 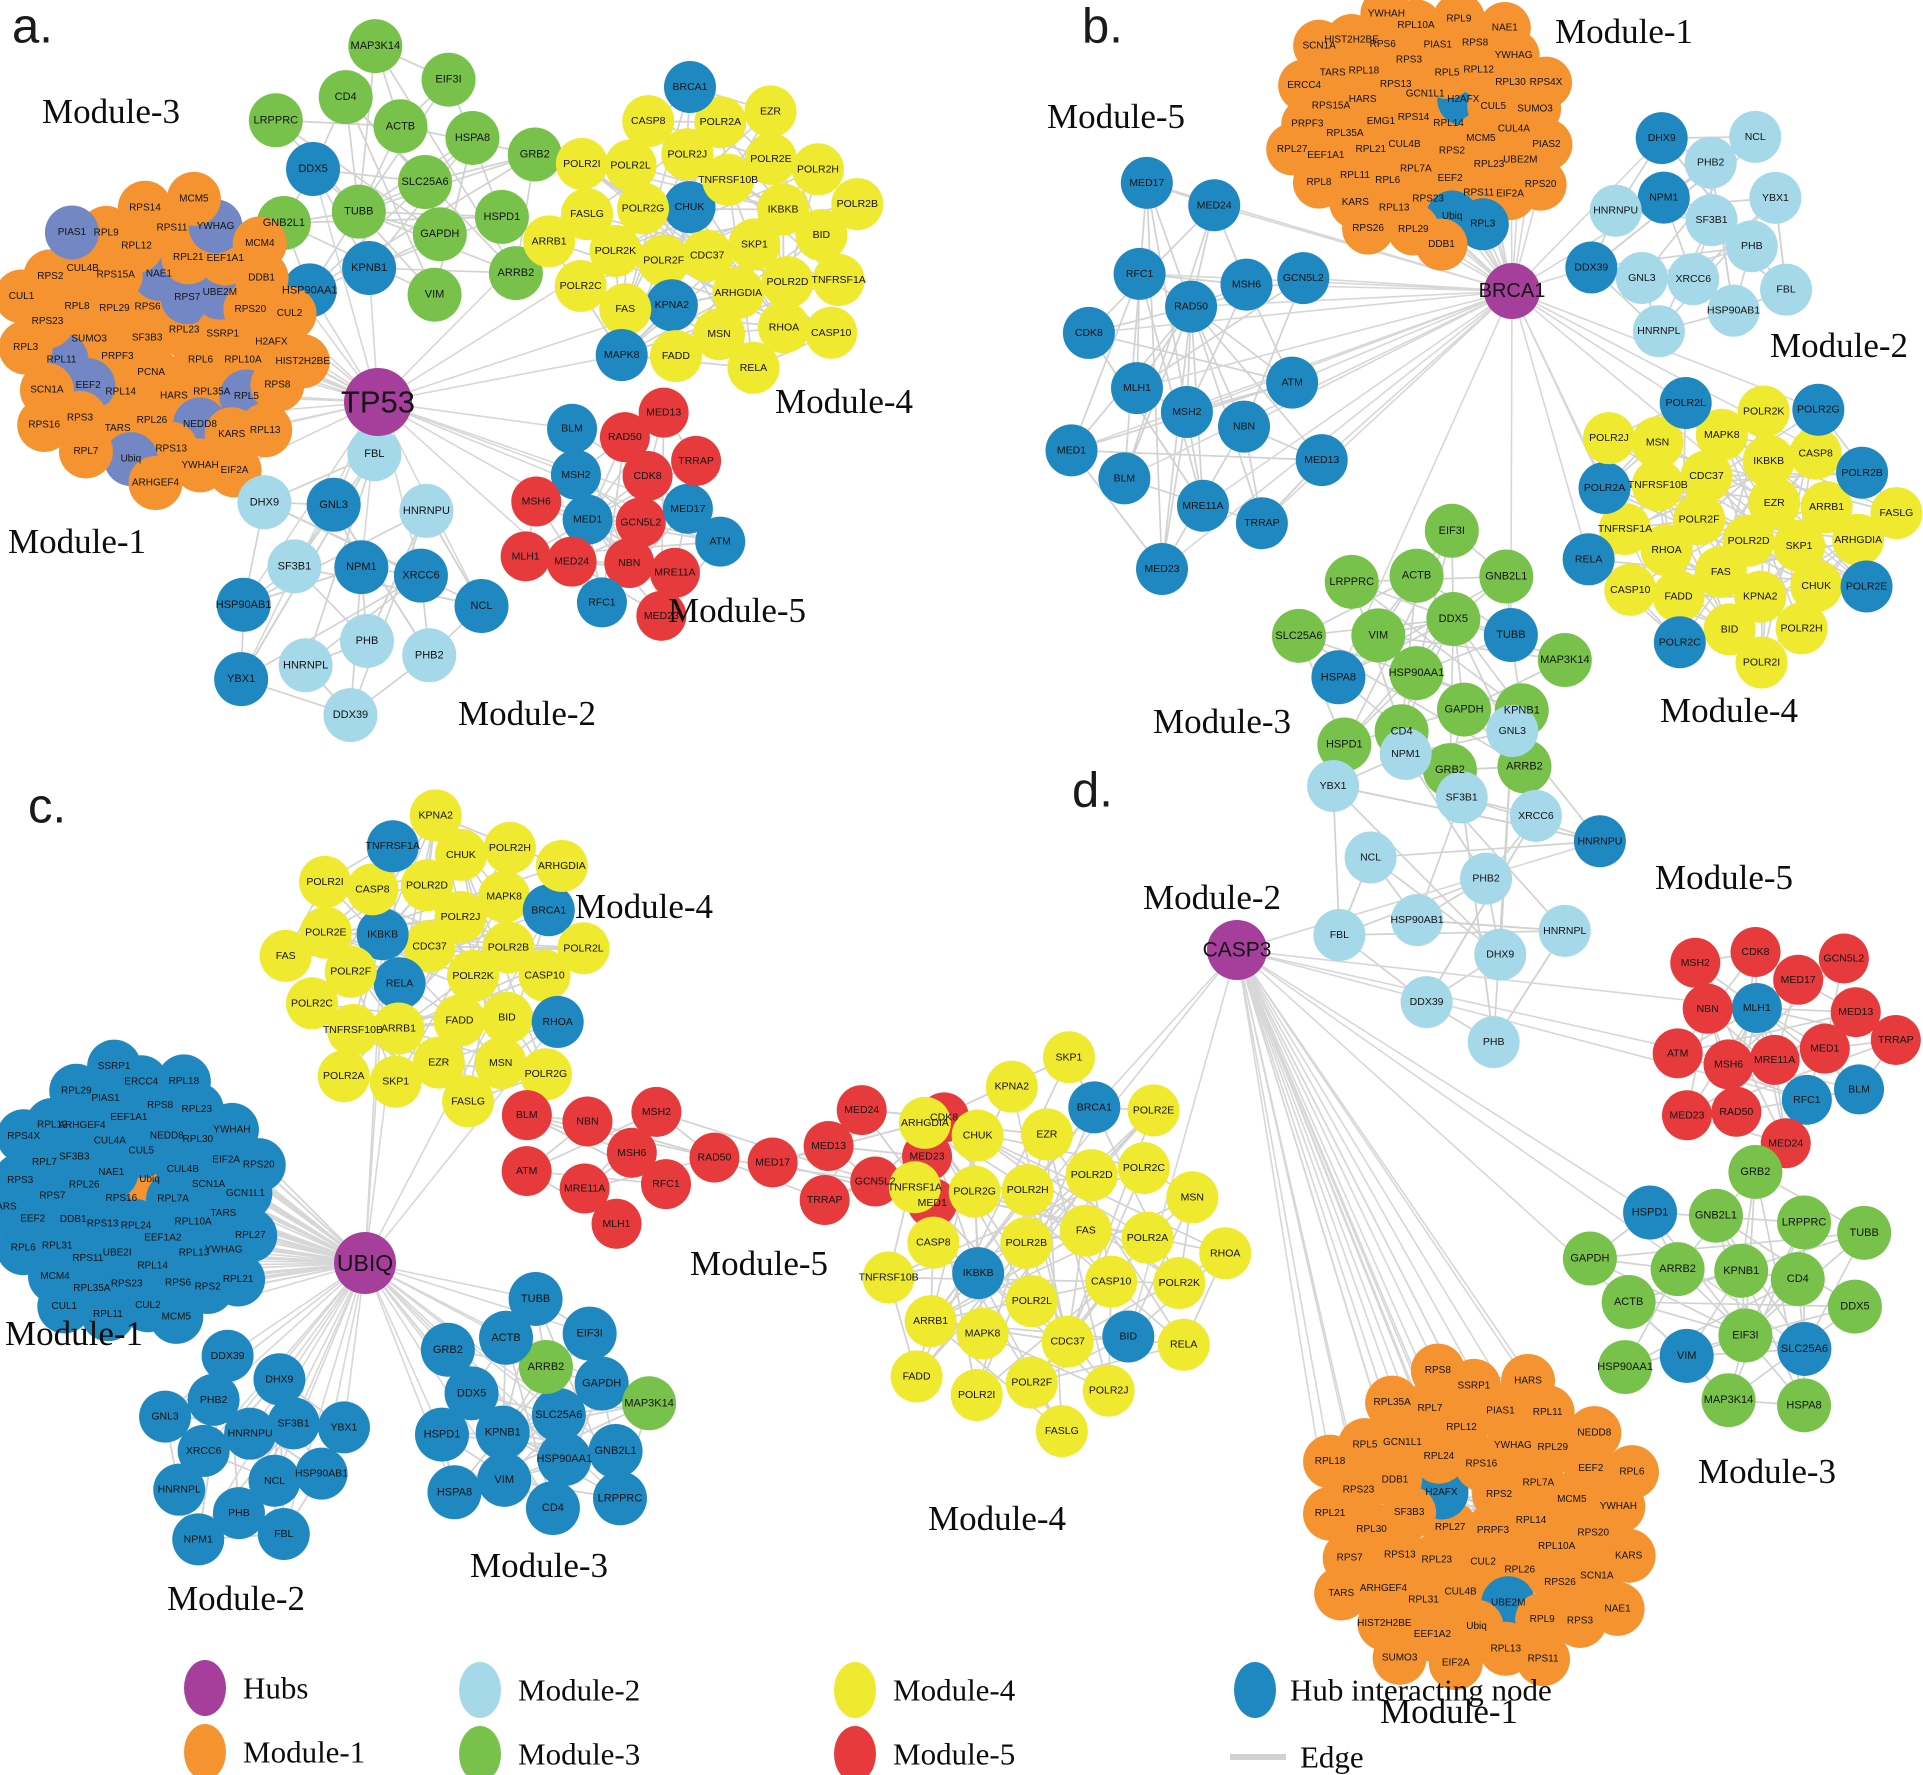 What do you see at coordinates (471, 1393) in the screenshot?
I see `node-ddx5` at bounding box center [471, 1393].